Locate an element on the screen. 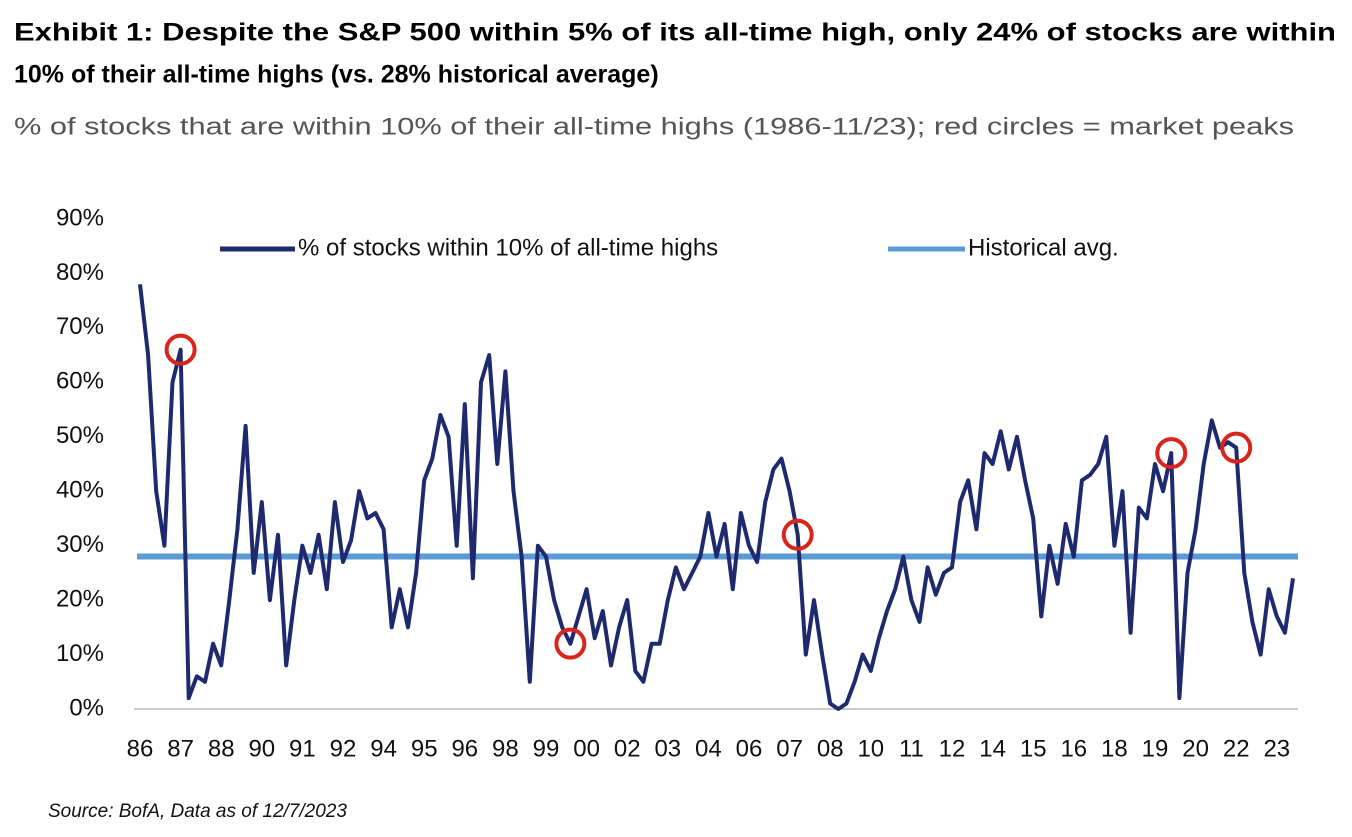 The width and height of the screenshot is (1352, 837). x-tick-label: 20 is located at coordinates (1195, 748).